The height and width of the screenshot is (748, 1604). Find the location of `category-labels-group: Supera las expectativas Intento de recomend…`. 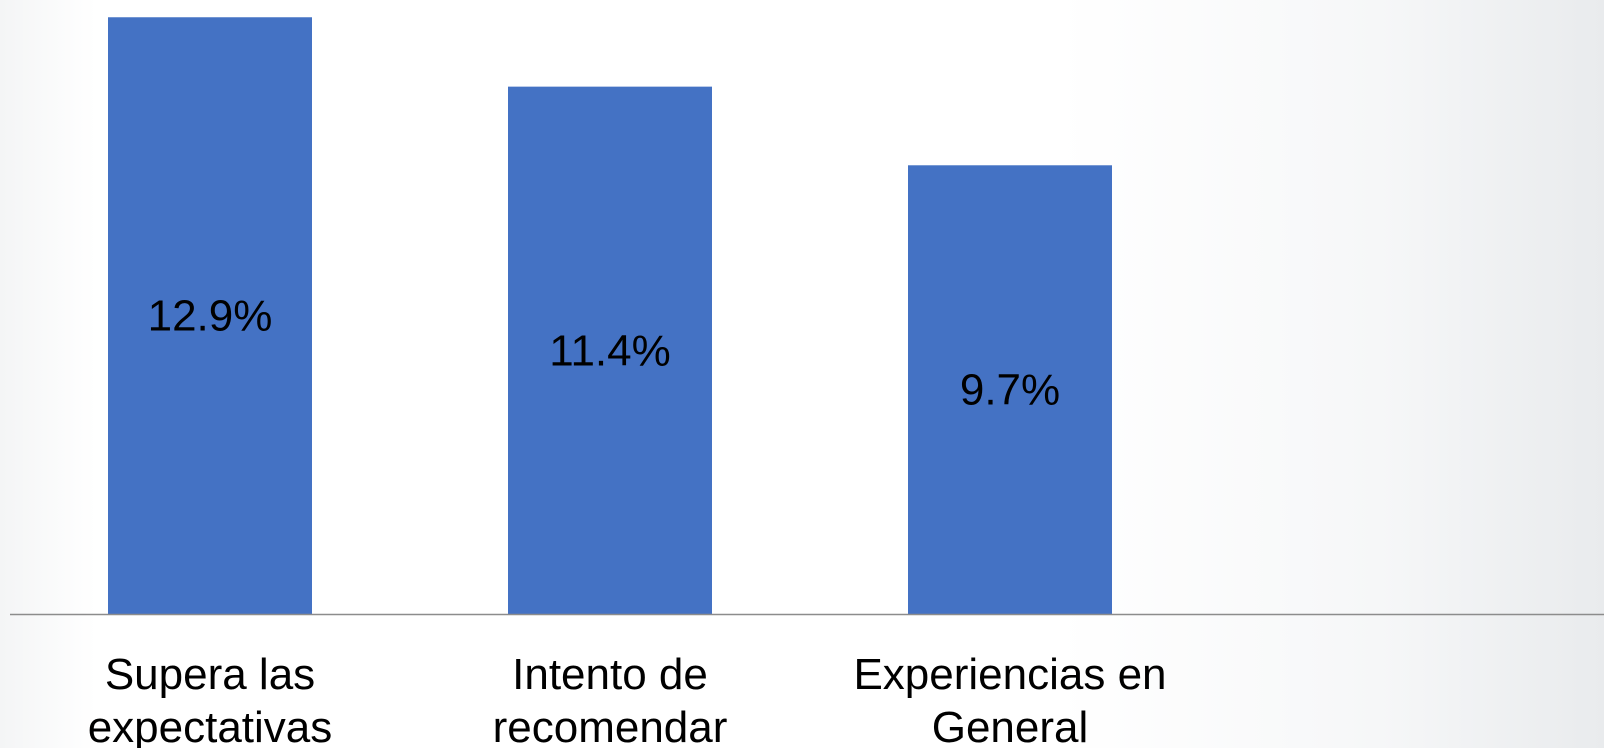

category-labels-group: Supera las expectativas Intento de recomend… is located at coordinates (627, 699).